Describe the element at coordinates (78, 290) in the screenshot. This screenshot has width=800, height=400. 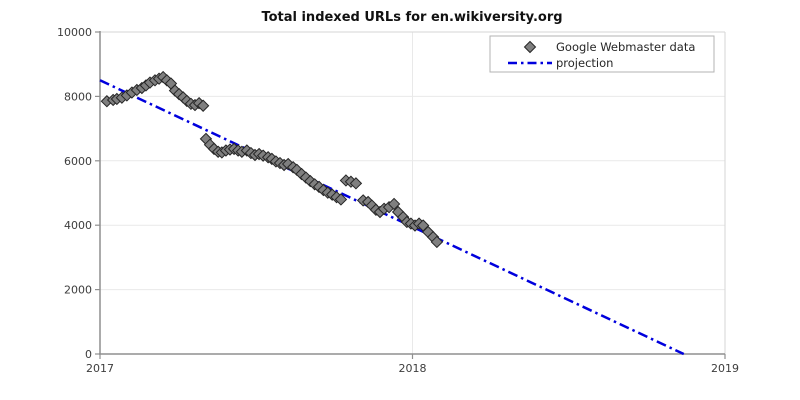
I see `y-tick-label: 2000` at that location.